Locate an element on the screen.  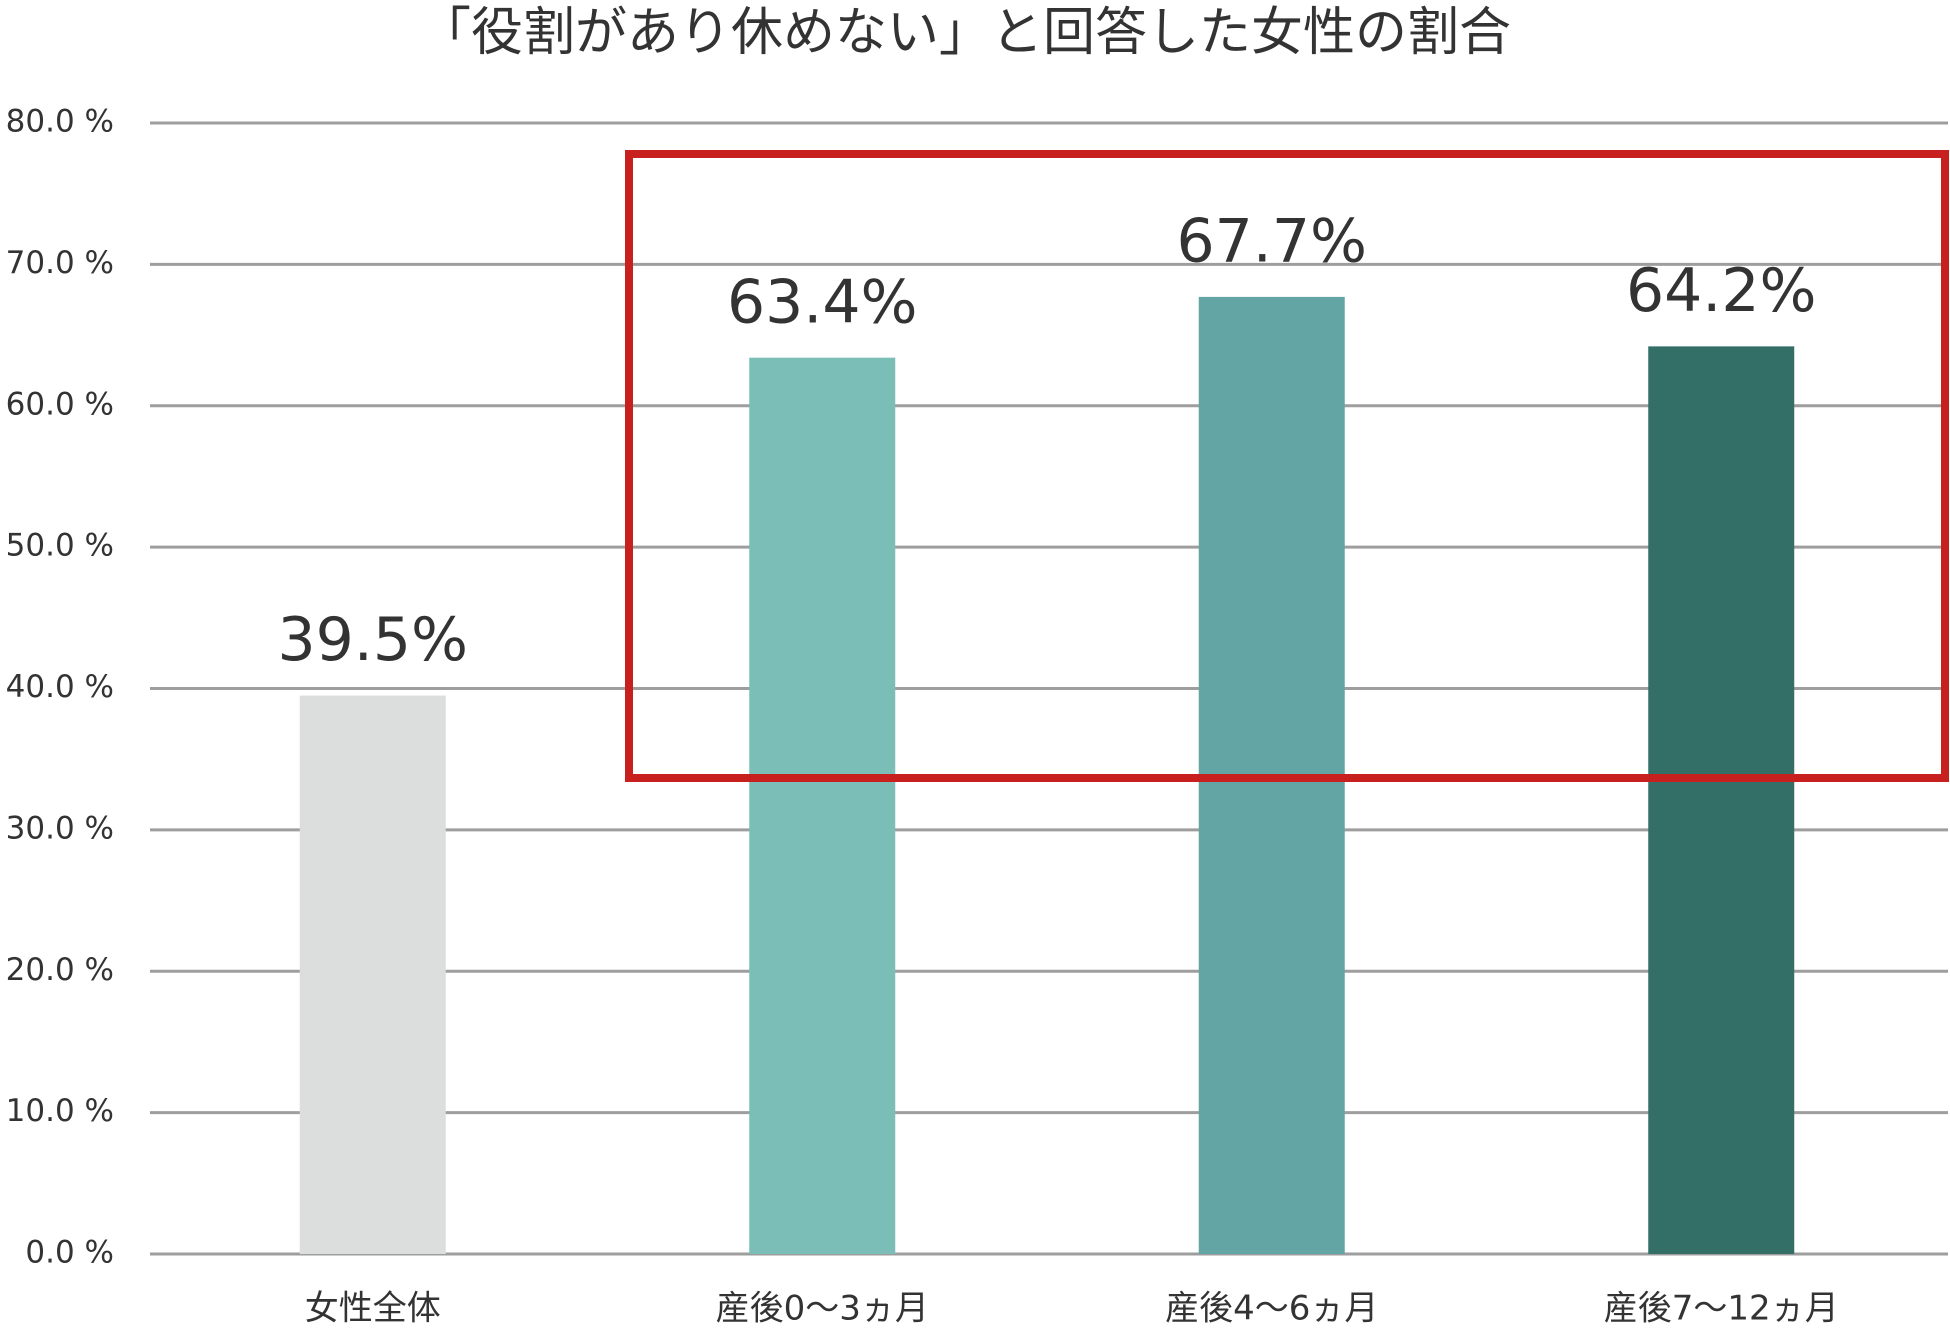
y-tick-label: 20.0 % is located at coordinates (60, 970).